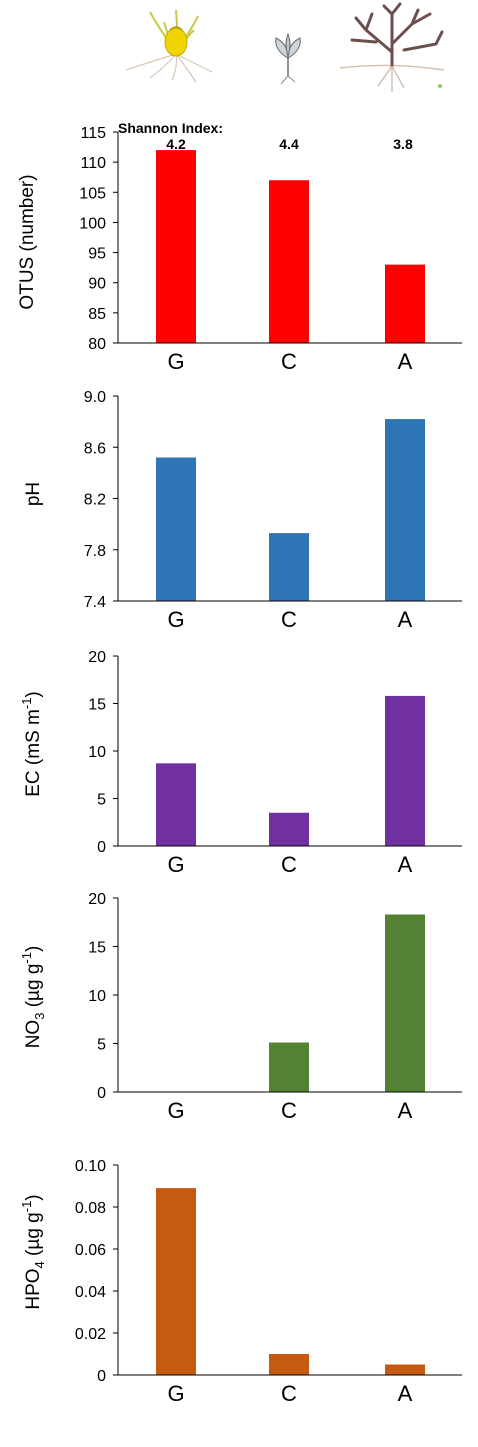 The image size is (478, 1447). What do you see at coordinates (90, 1208) in the screenshot?
I see `hpo4-y-tick-label: 0.08` at bounding box center [90, 1208].